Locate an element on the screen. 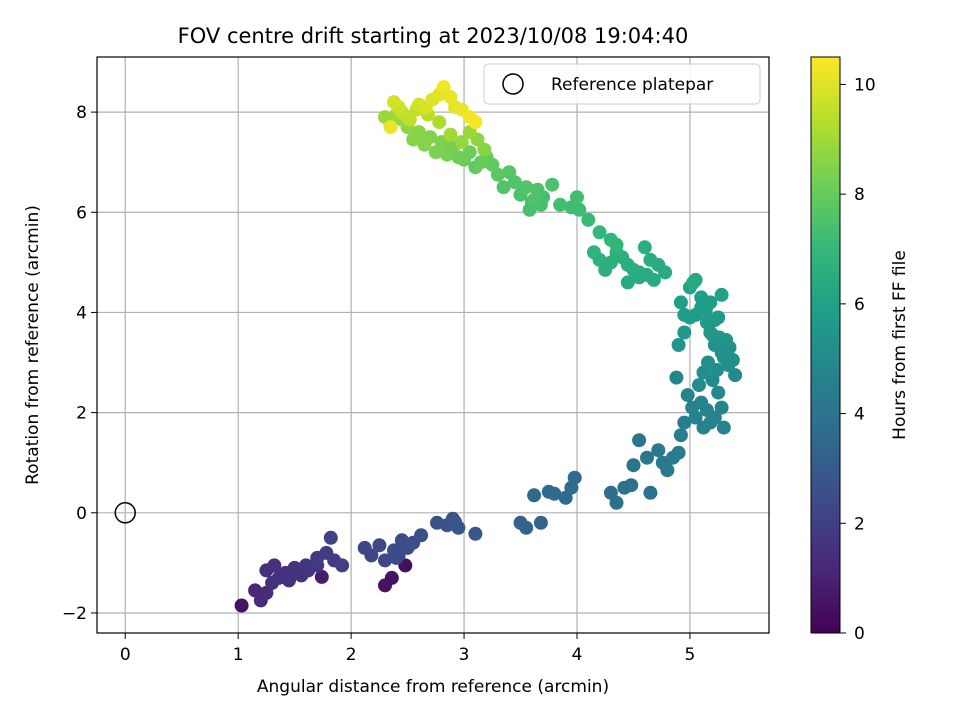  y-tick-label: 4 is located at coordinates (81, 313).